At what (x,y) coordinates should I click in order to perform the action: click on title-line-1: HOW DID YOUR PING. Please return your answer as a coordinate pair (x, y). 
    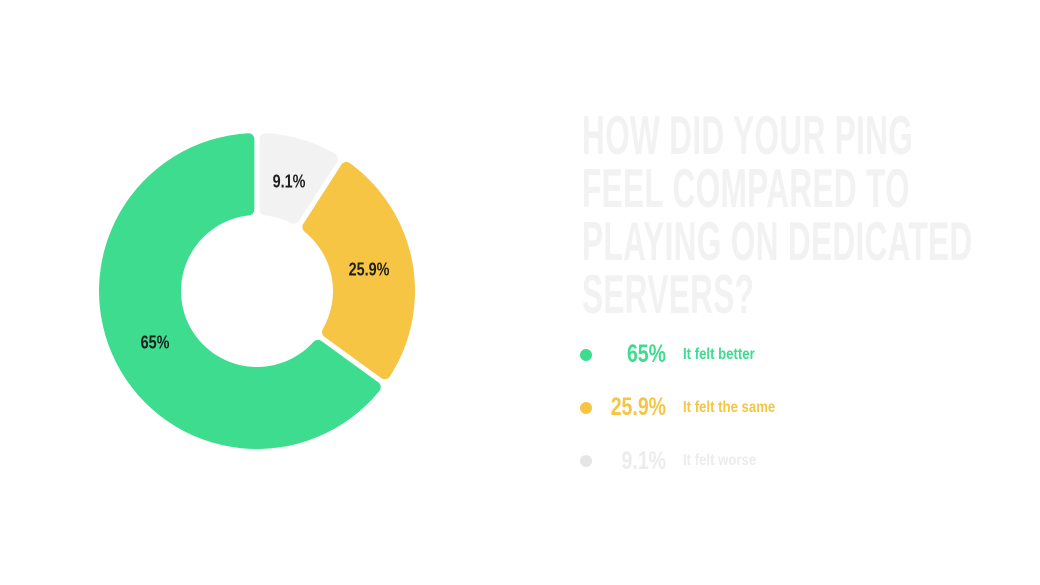
    Looking at the image, I should click on (748, 135).